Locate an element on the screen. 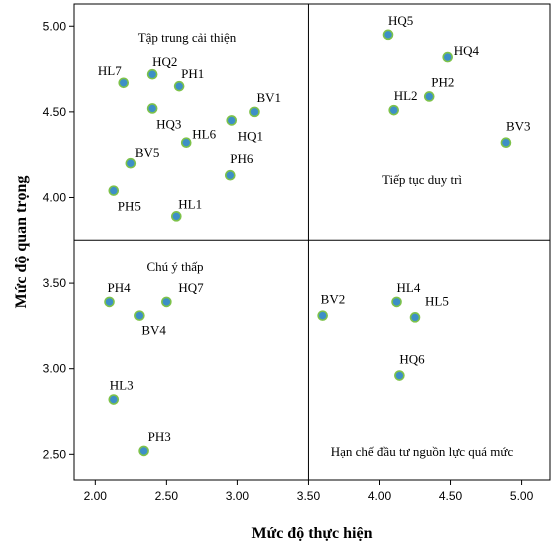  point-label-ph4: PH4 is located at coordinates (120, 287).